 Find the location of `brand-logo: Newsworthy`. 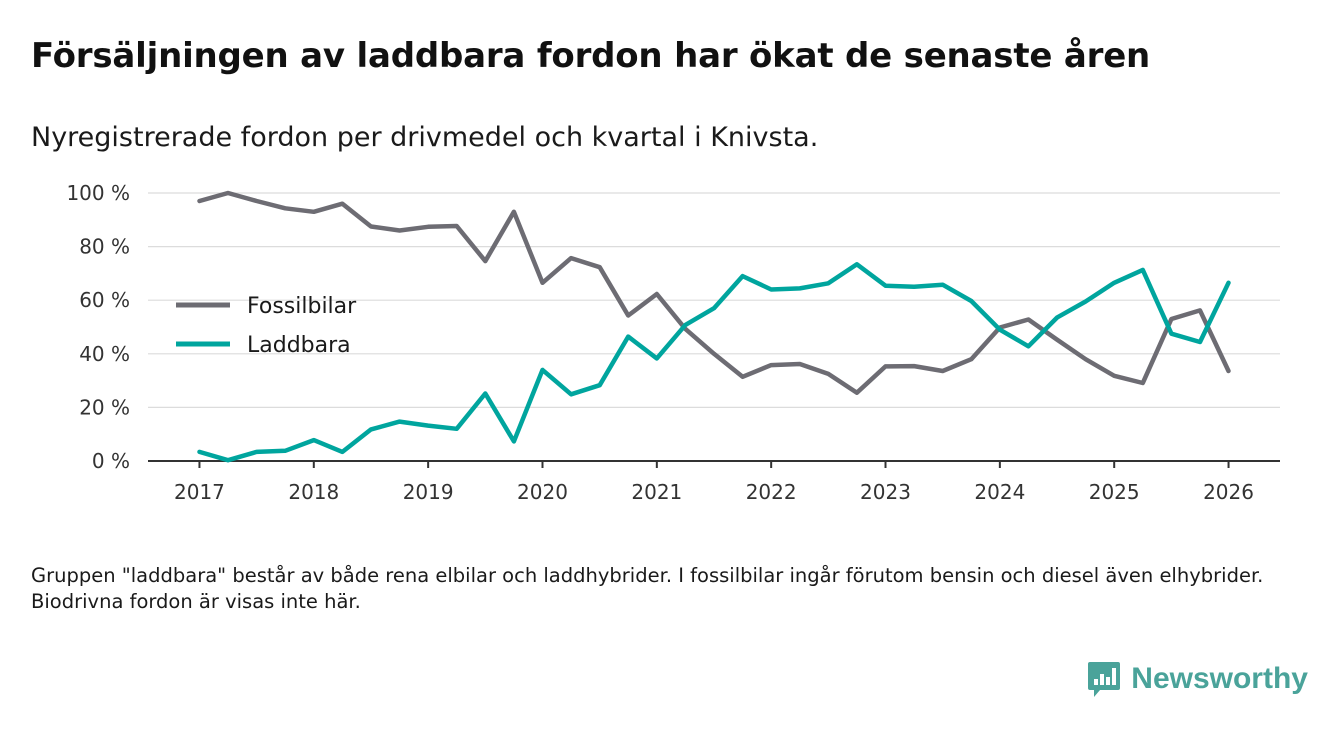

brand-logo: Newsworthy is located at coordinates (1197, 679).